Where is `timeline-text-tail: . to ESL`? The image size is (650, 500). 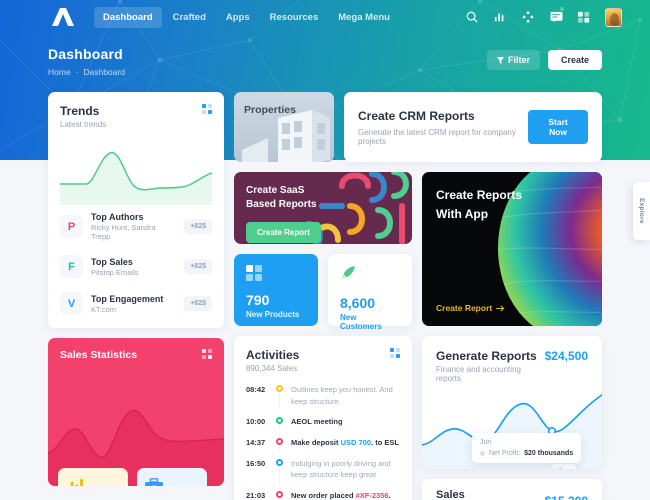
timeline-text-tail: . to ESL is located at coordinates (385, 442).